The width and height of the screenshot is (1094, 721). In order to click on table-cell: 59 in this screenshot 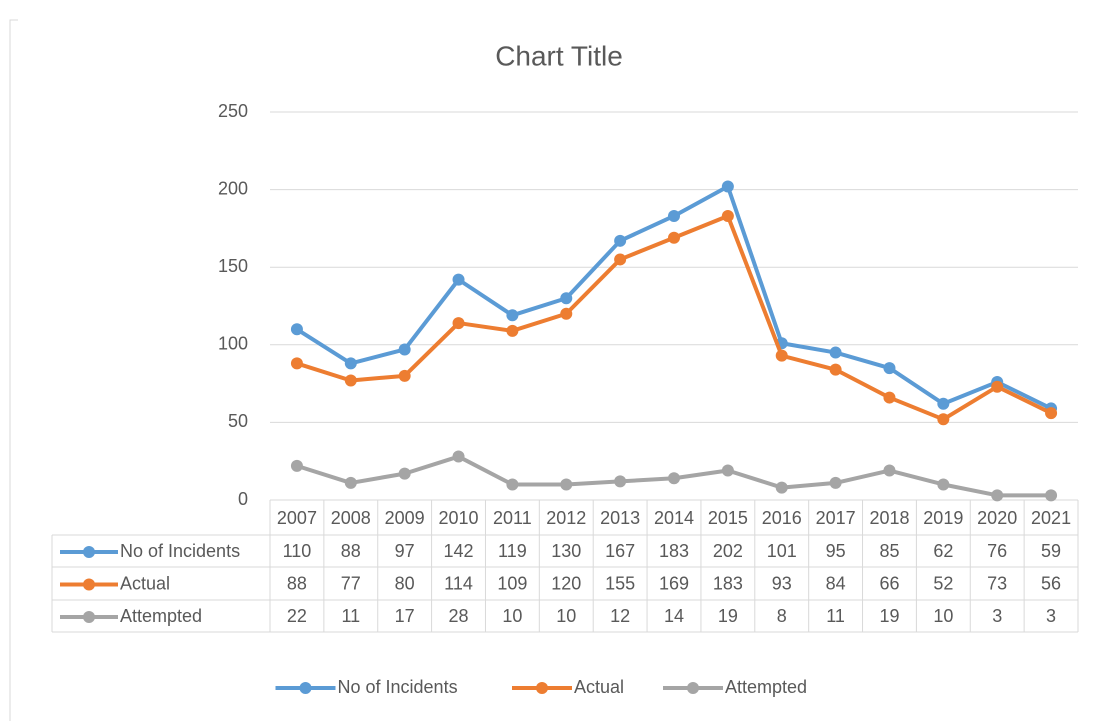, I will do `click(1051, 551)`.